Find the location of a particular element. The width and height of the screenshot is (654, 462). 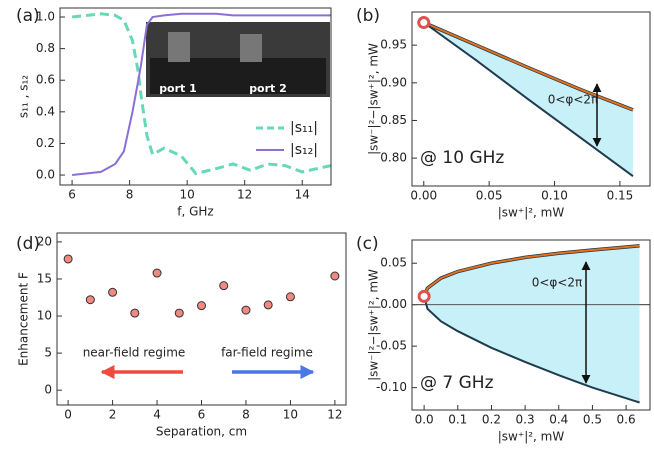

y-tick-label: 0.80 is located at coordinates (393, 158).